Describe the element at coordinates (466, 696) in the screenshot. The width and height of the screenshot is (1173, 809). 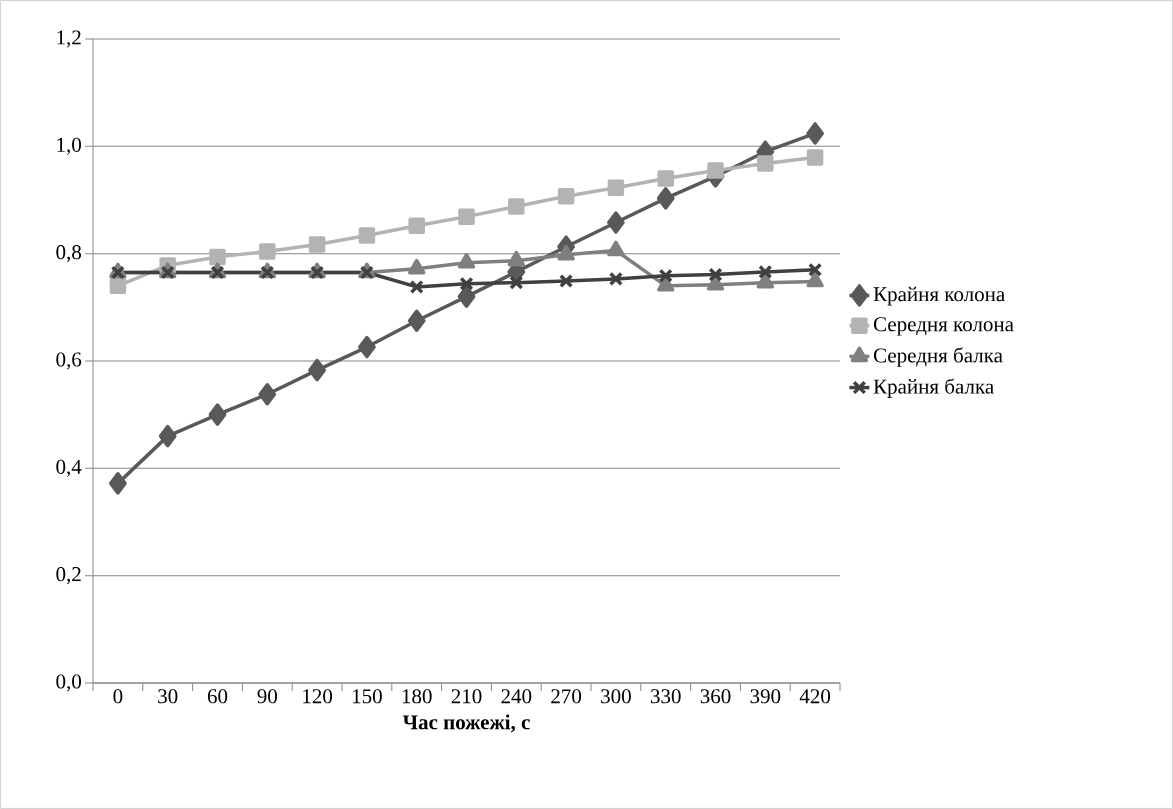
I see `x-tick-label: 210` at that location.